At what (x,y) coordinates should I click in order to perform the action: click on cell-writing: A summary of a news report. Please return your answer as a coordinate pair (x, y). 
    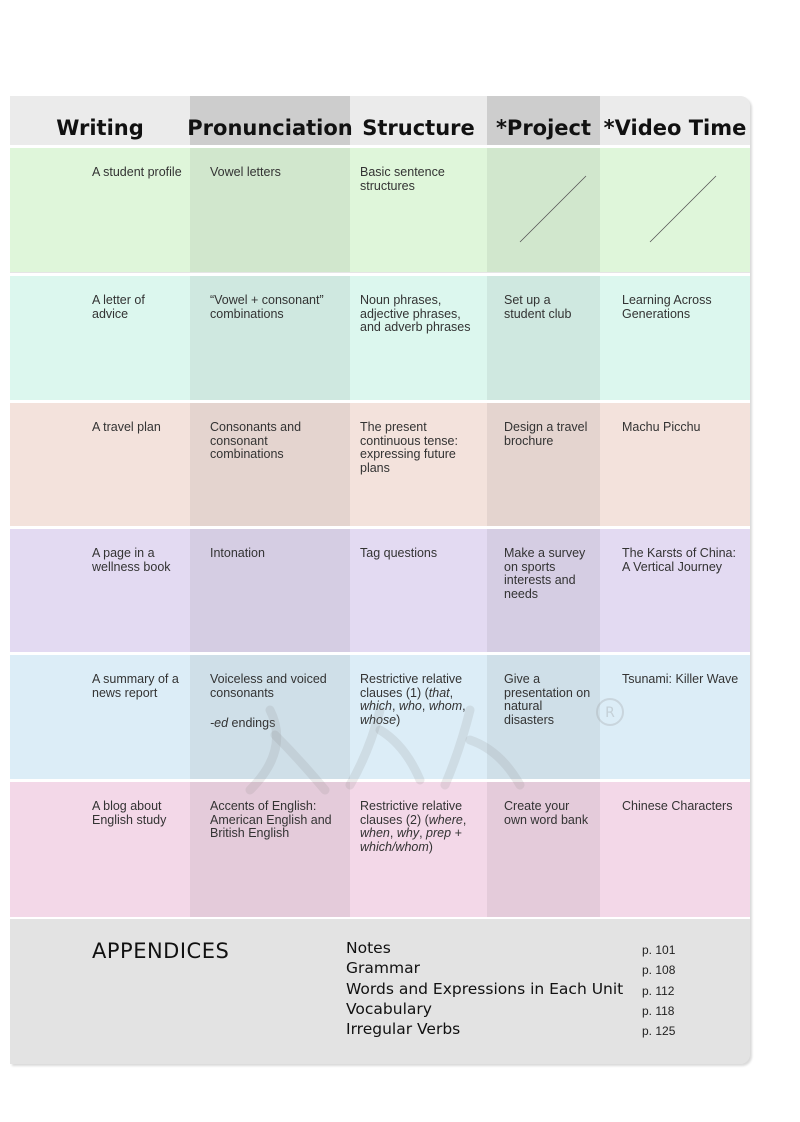
    Looking at the image, I should click on (135, 686).